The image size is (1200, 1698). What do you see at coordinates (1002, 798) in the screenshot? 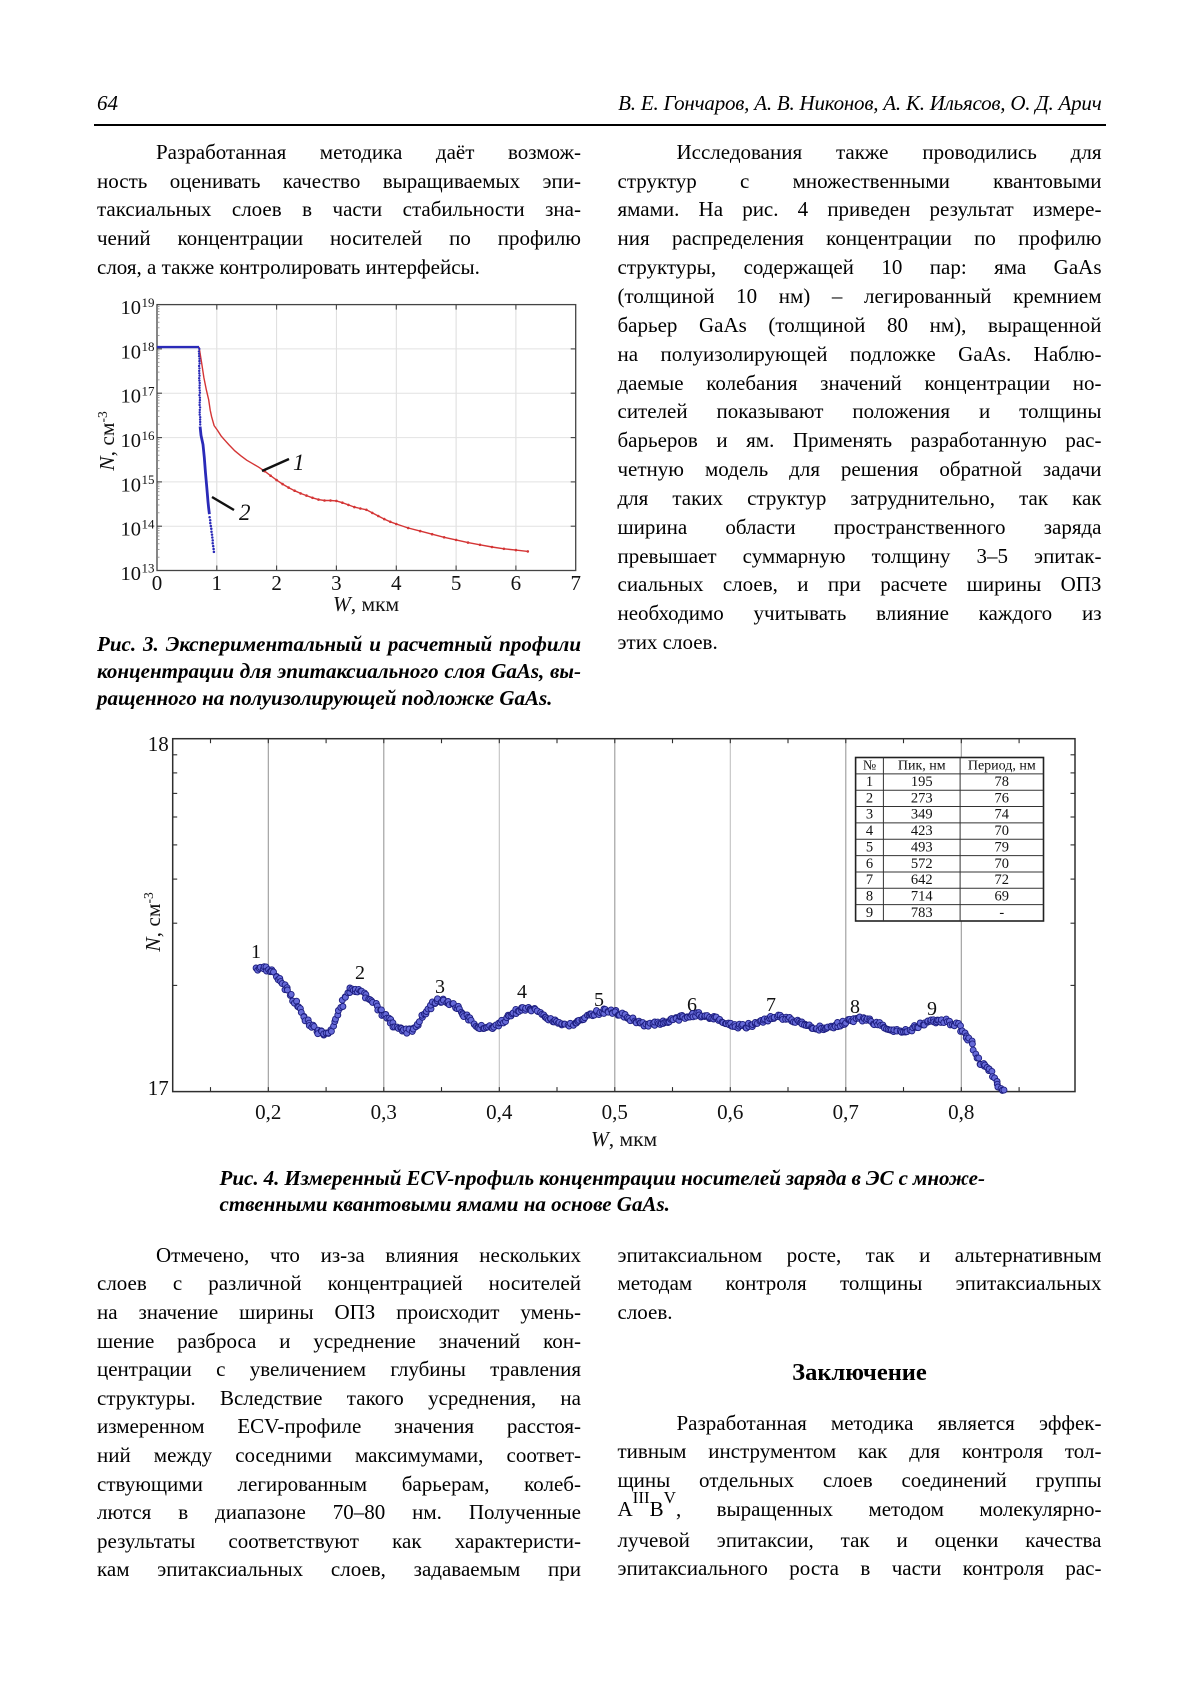
I see `svg-text: 76` at bounding box center [1002, 798].